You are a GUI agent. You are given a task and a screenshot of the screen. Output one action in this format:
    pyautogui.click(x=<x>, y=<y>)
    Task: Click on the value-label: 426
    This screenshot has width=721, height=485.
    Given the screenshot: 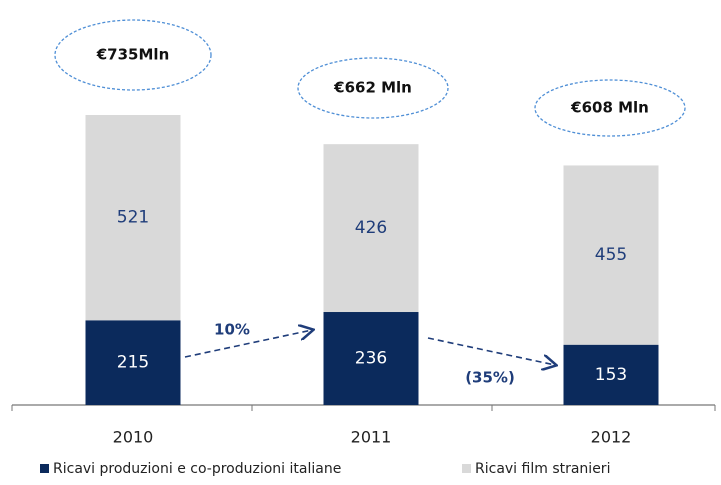 What is the action you would take?
    pyautogui.click(x=371, y=228)
    